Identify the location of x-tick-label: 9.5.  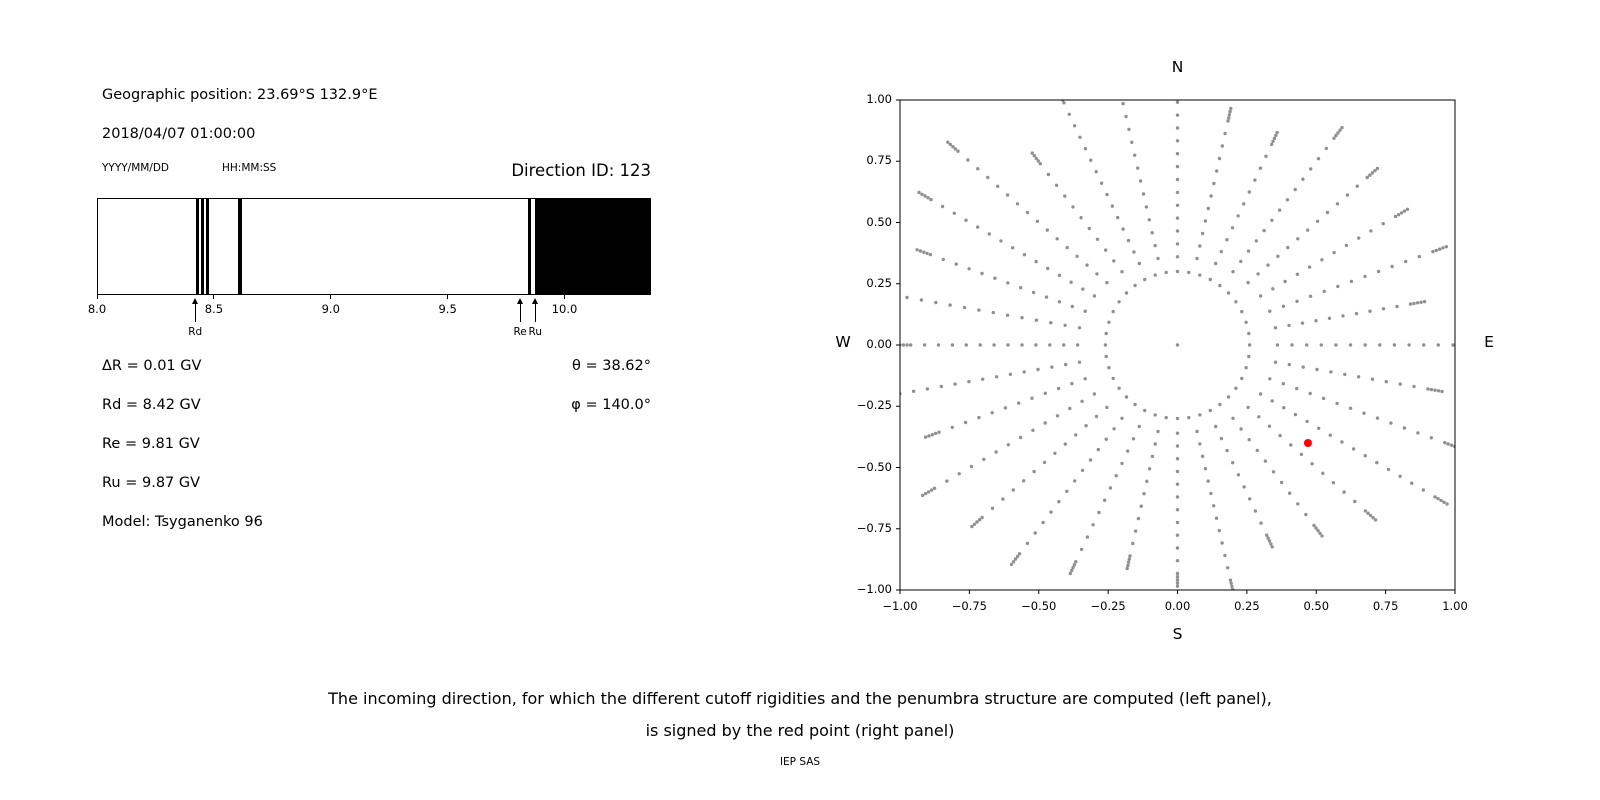
(447, 309).